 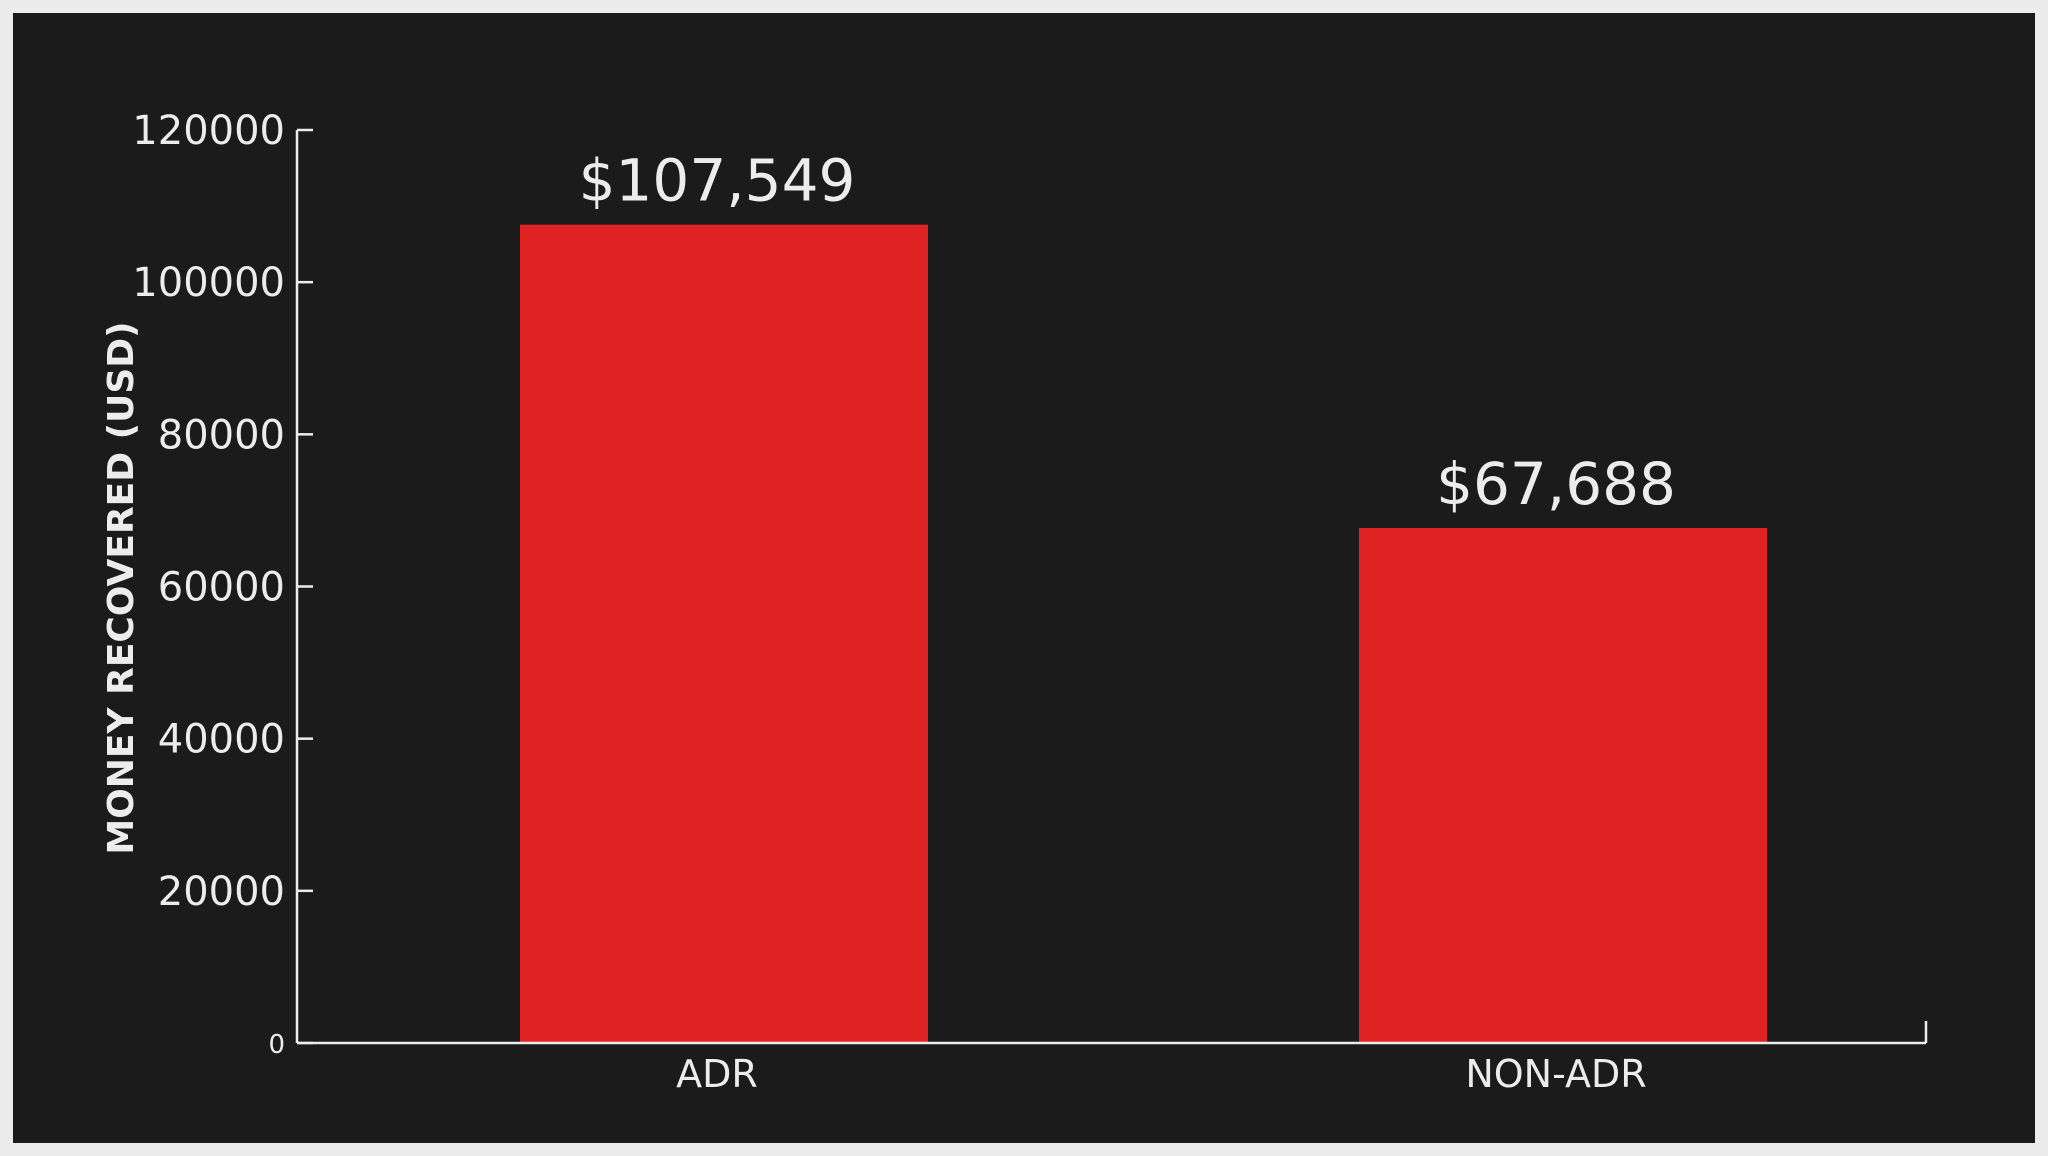 I want to click on bar-adr, so click(x=724, y=634).